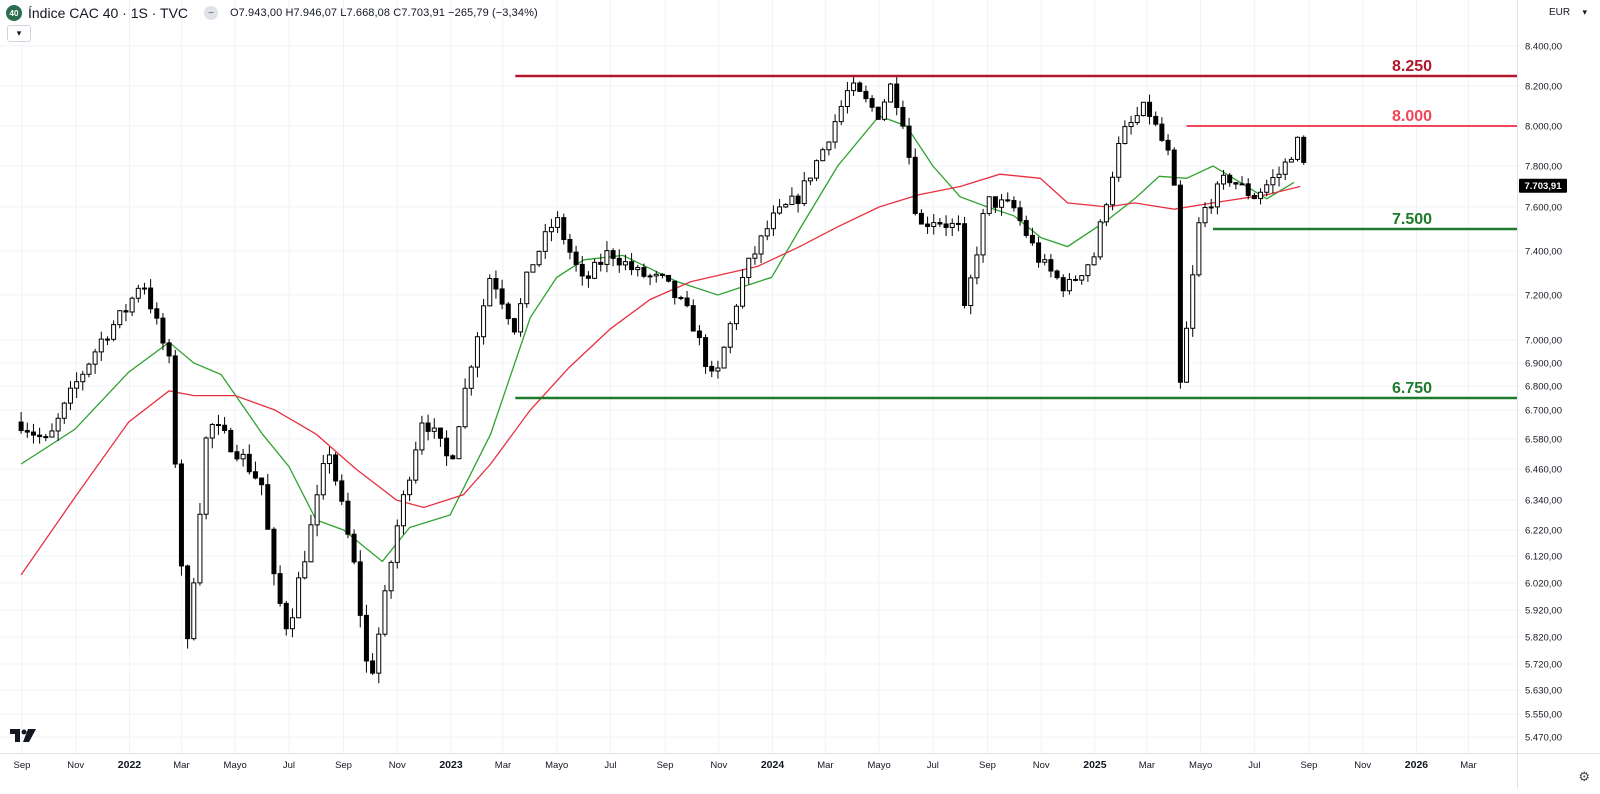 This screenshot has height=794, width=1600. I want to click on last-price-tag, so click(1543, 185).